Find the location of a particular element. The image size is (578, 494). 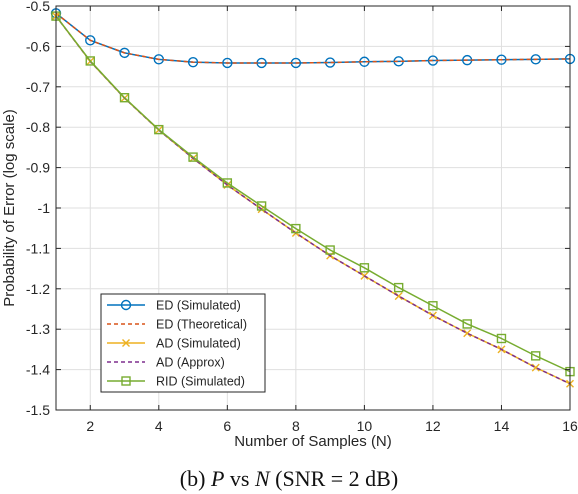

x-tick-label: 10 is located at coordinates (365, 426).